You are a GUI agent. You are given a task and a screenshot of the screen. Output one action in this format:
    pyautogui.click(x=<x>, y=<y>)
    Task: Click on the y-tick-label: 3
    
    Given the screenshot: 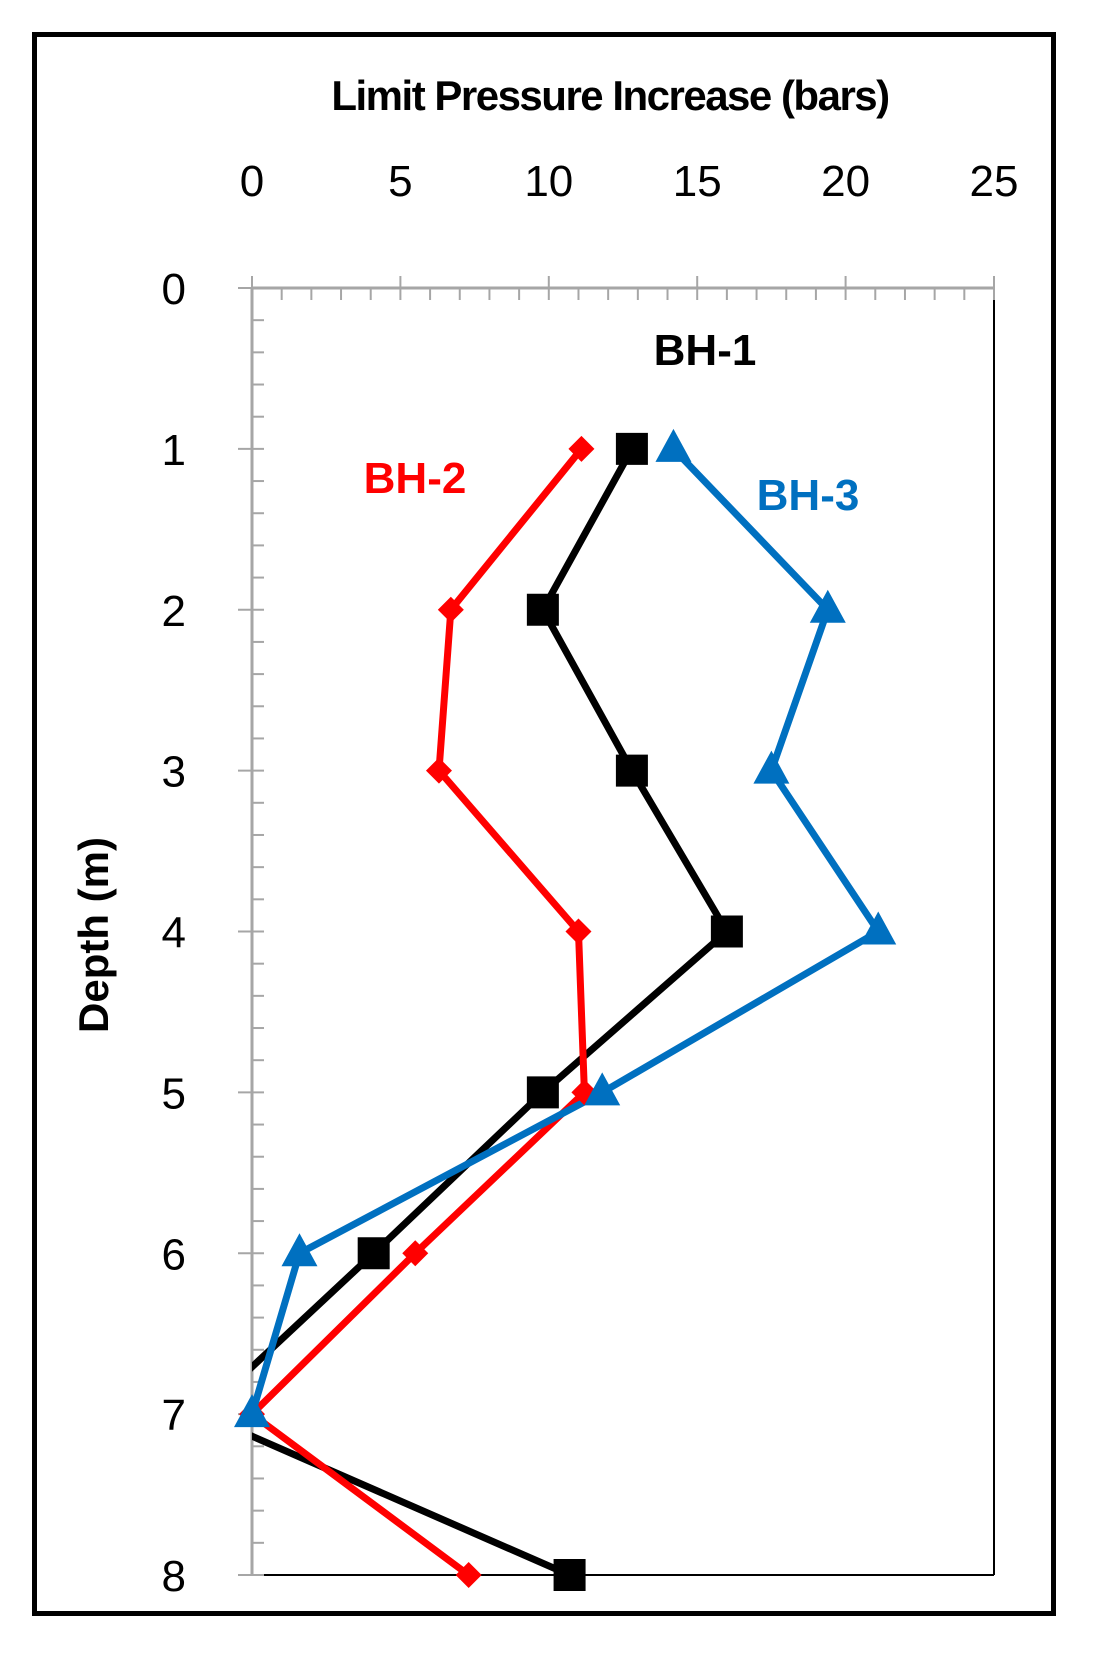 What is the action you would take?
    pyautogui.click(x=174, y=772)
    